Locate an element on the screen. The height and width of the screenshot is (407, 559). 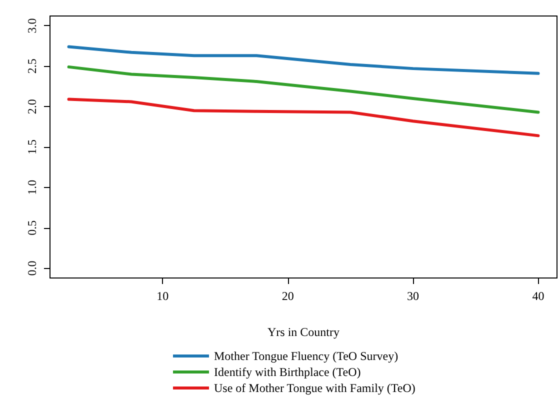
y-tick-label: 3.0 is located at coordinates (32, 26).